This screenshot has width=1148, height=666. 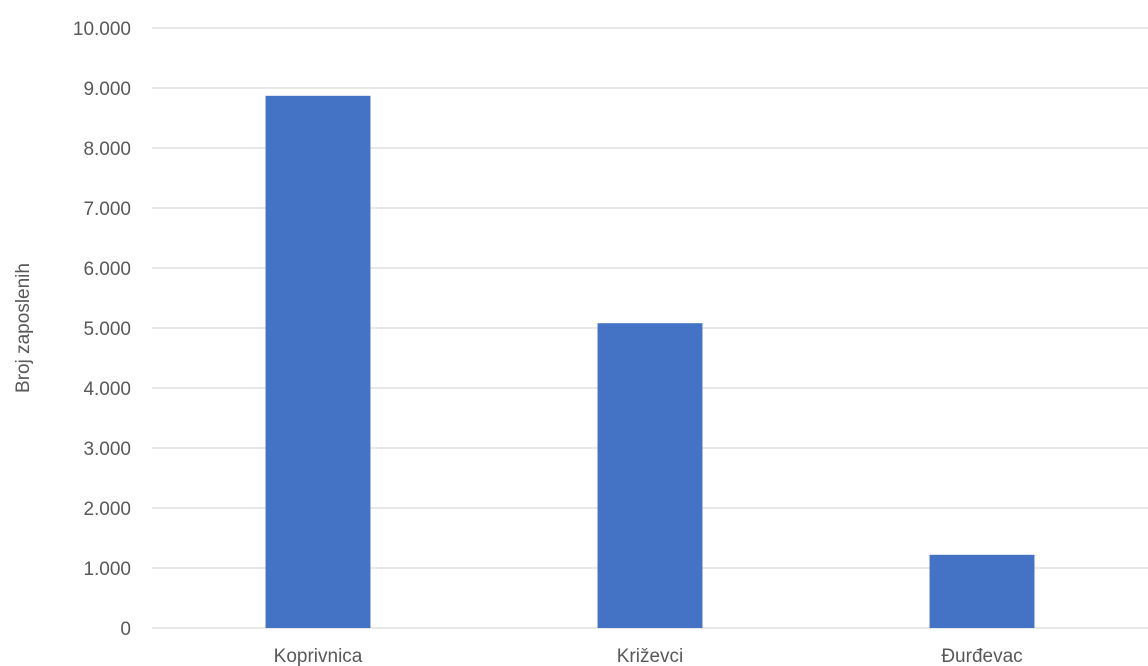 What do you see at coordinates (107, 569) in the screenshot?
I see `y-tick-label: 1.000` at bounding box center [107, 569].